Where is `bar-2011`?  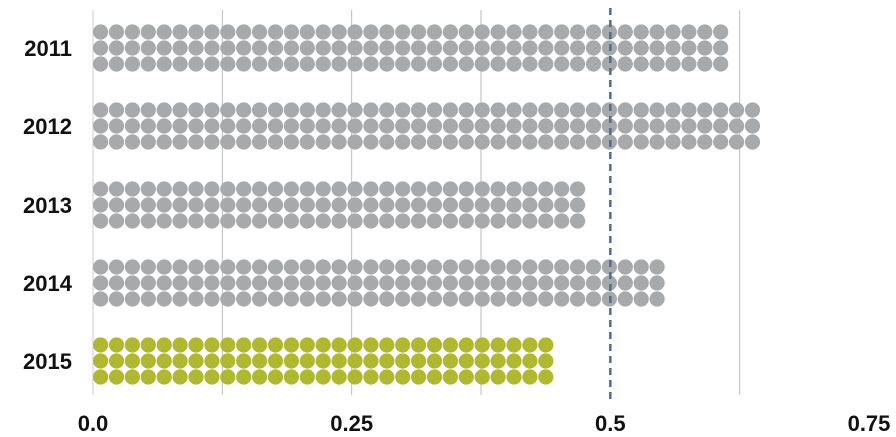
bar-2011 is located at coordinates (411, 48).